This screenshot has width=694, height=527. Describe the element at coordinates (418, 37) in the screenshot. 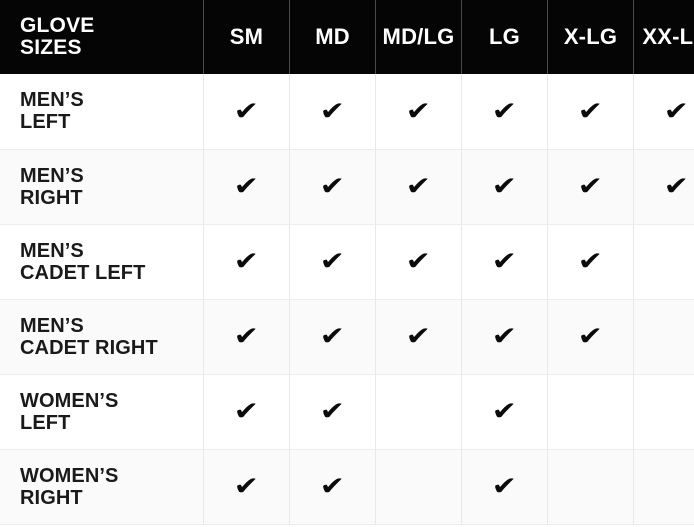

I see `column-header-md-lg: MD/LG` at that location.